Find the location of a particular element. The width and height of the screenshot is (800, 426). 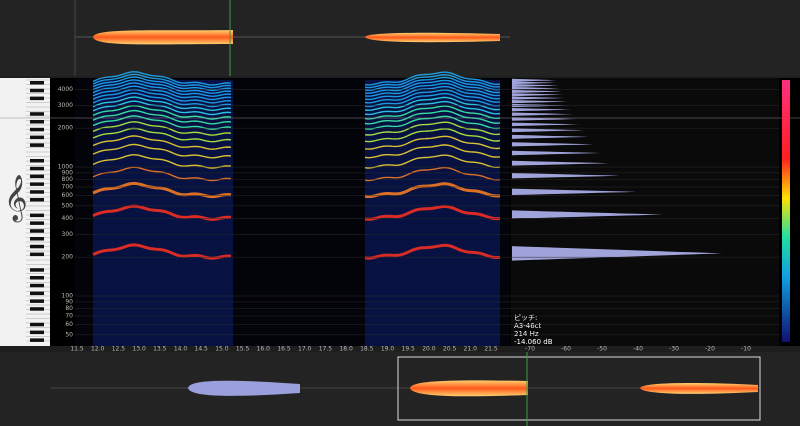

color-bar is located at coordinates (786, 211).